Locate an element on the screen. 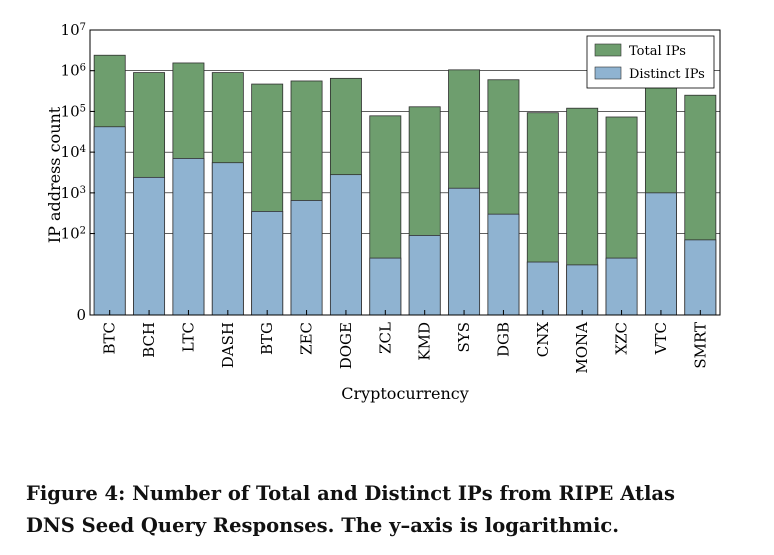 The height and width of the screenshot is (555, 774). x-tick-label: ZEC is located at coordinates (307, 338).